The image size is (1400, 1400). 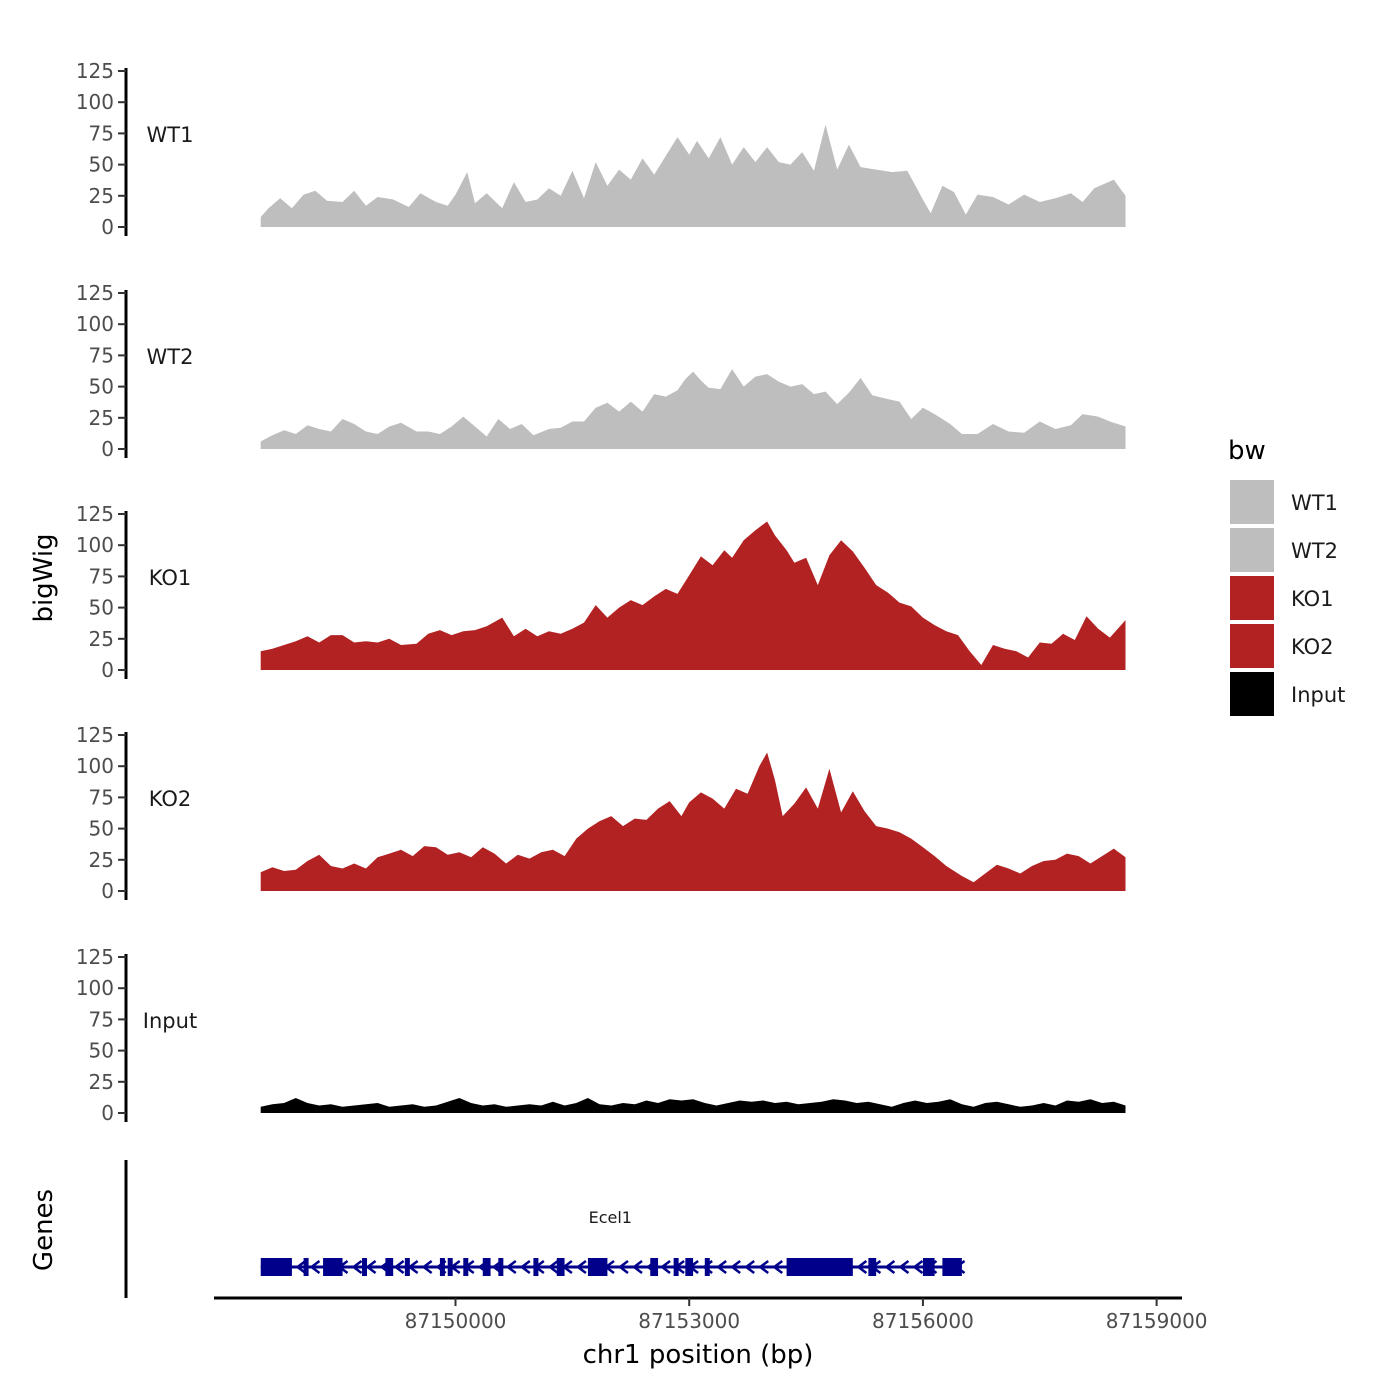 I want to click on legend-key-wt2, so click(x=1252, y=550).